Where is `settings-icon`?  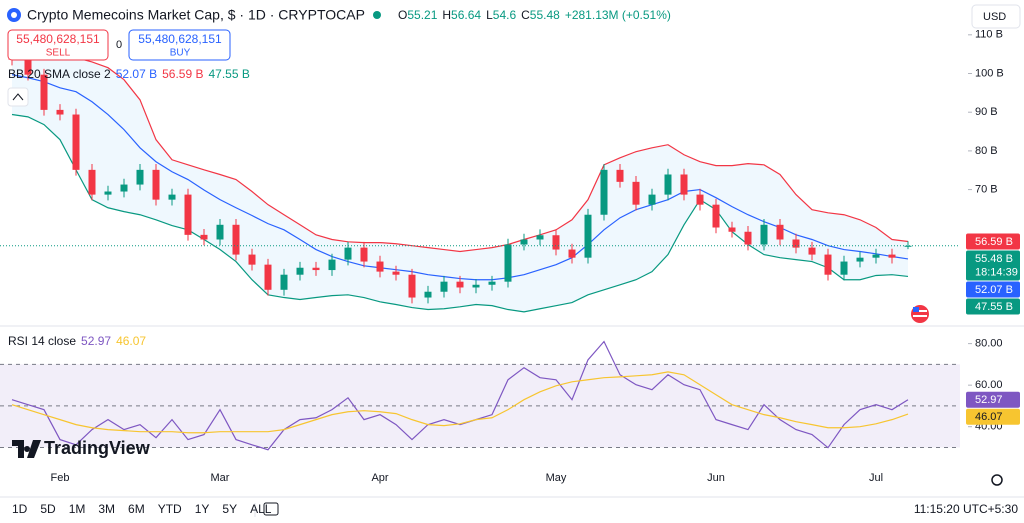 settings-icon is located at coordinates (997, 480).